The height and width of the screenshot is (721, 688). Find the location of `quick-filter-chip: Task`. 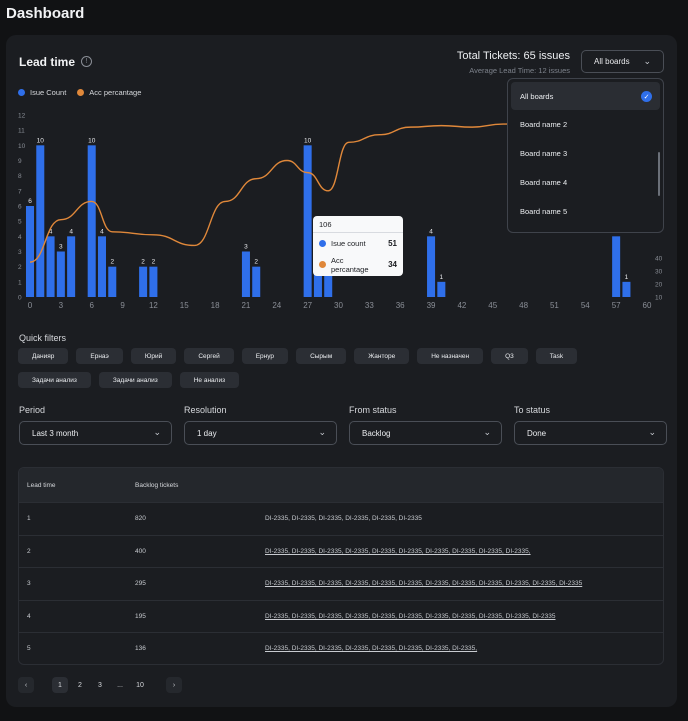

quick-filter-chip: Task is located at coordinates (556, 356).